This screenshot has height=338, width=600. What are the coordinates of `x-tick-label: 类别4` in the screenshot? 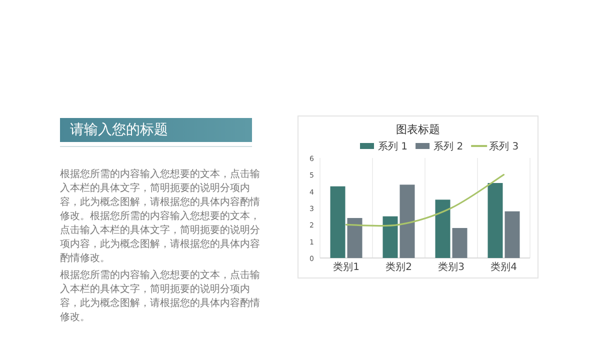 It's located at (503, 267).